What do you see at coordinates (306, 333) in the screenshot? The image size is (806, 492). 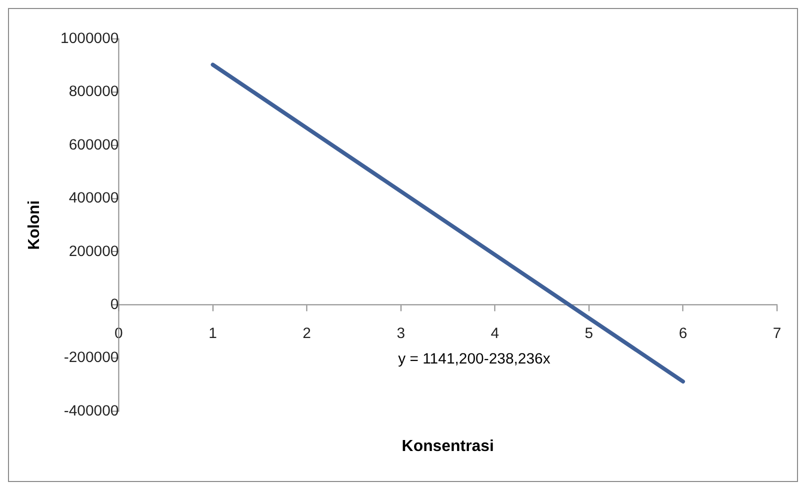 I see `x-tick-label: 2` at bounding box center [306, 333].